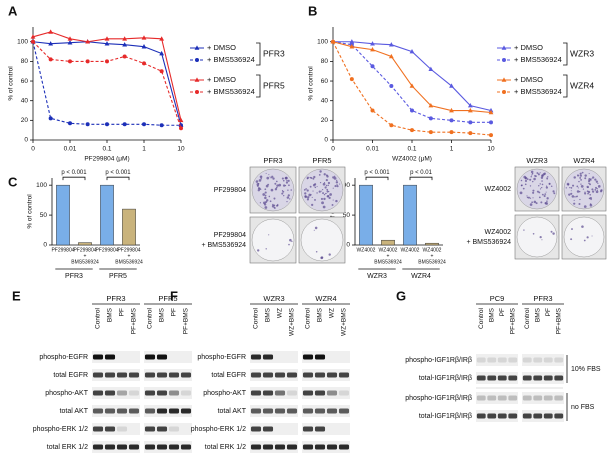 The height and width of the screenshot is (463, 611). What do you see at coordinates (325, 298) in the screenshot?
I see `group-label: WZR4` at bounding box center [325, 298].